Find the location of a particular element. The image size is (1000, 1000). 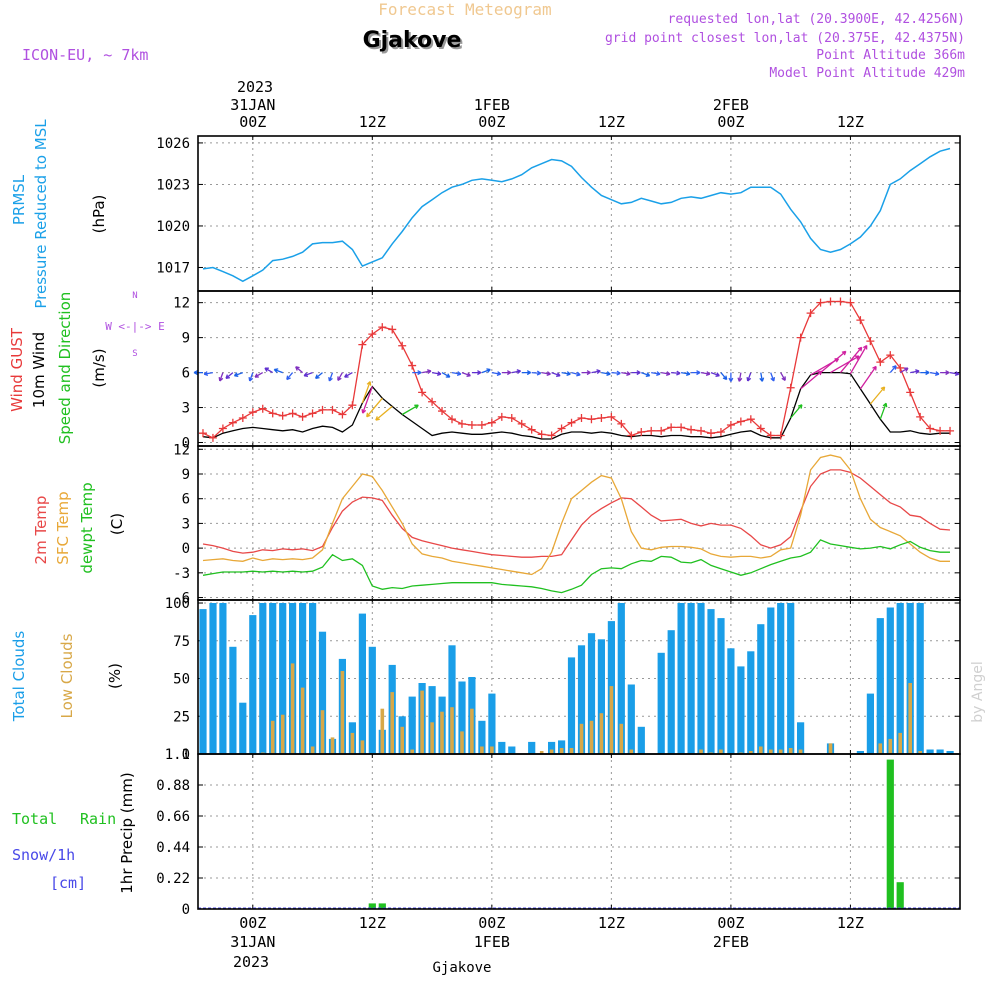

compass-s: S is located at coordinates (134, 354).